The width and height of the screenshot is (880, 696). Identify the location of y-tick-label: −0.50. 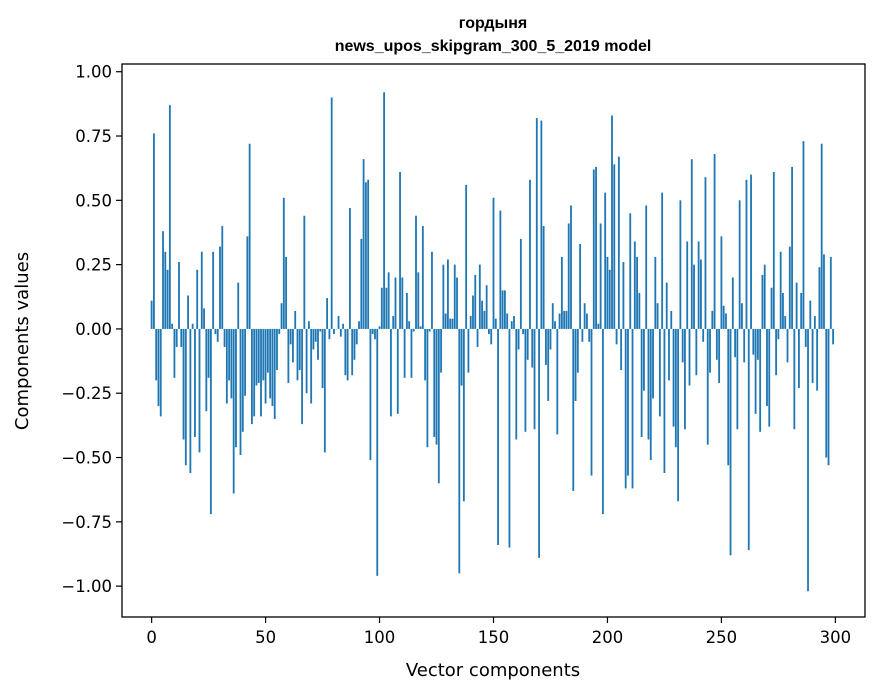
(86, 458).